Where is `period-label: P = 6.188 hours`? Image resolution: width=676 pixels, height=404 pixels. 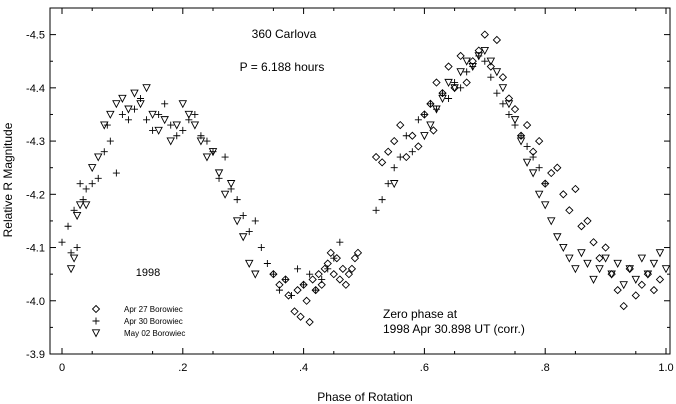 period-label: P = 6.188 hours is located at coordinates (282, 67).